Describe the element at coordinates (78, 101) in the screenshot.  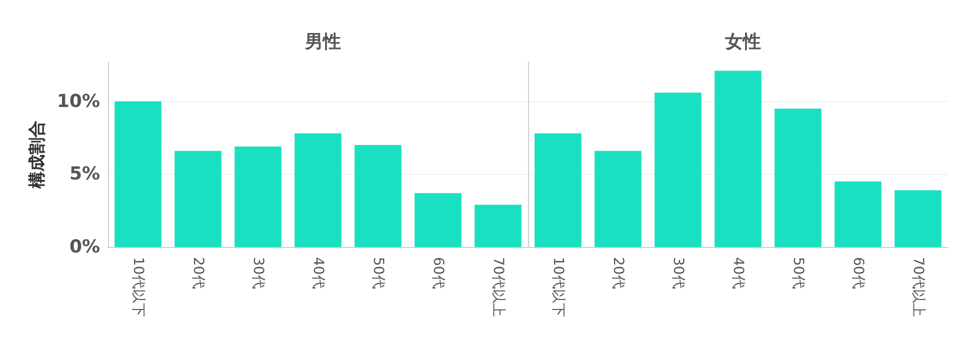
I see `y-tick-label: 10%` at that location.